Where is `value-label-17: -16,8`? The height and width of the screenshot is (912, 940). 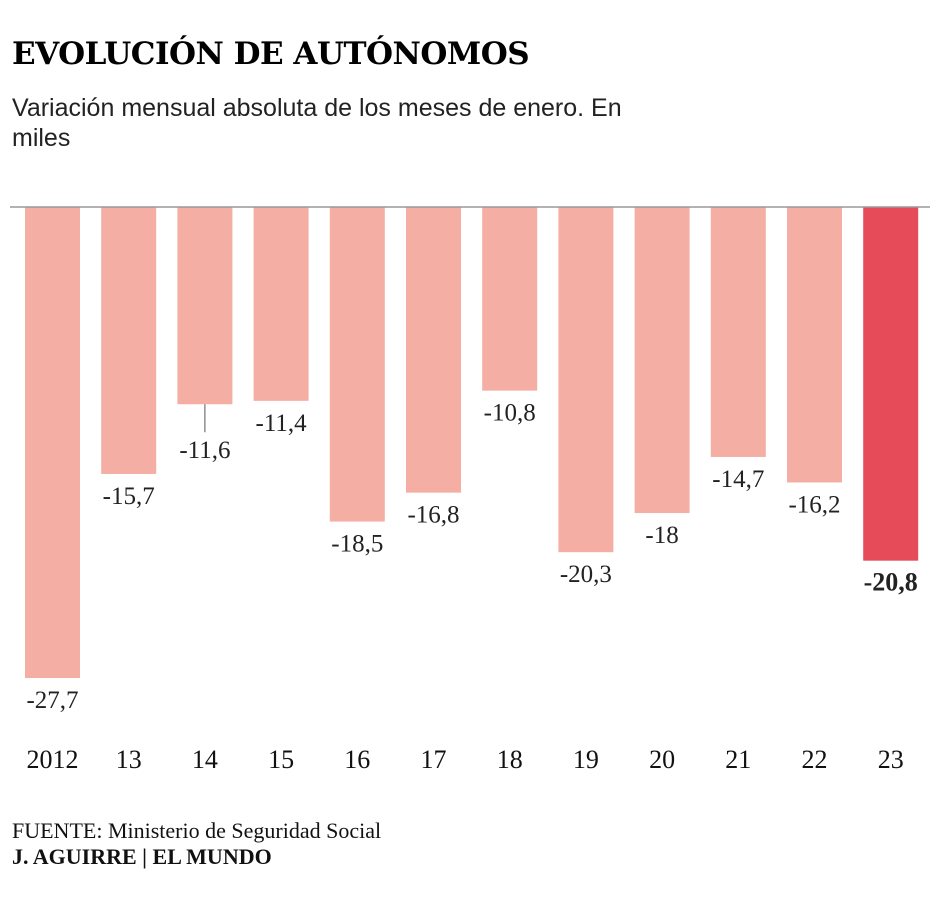
value-label-17: -16,8 is located at coordinates (433, 515).